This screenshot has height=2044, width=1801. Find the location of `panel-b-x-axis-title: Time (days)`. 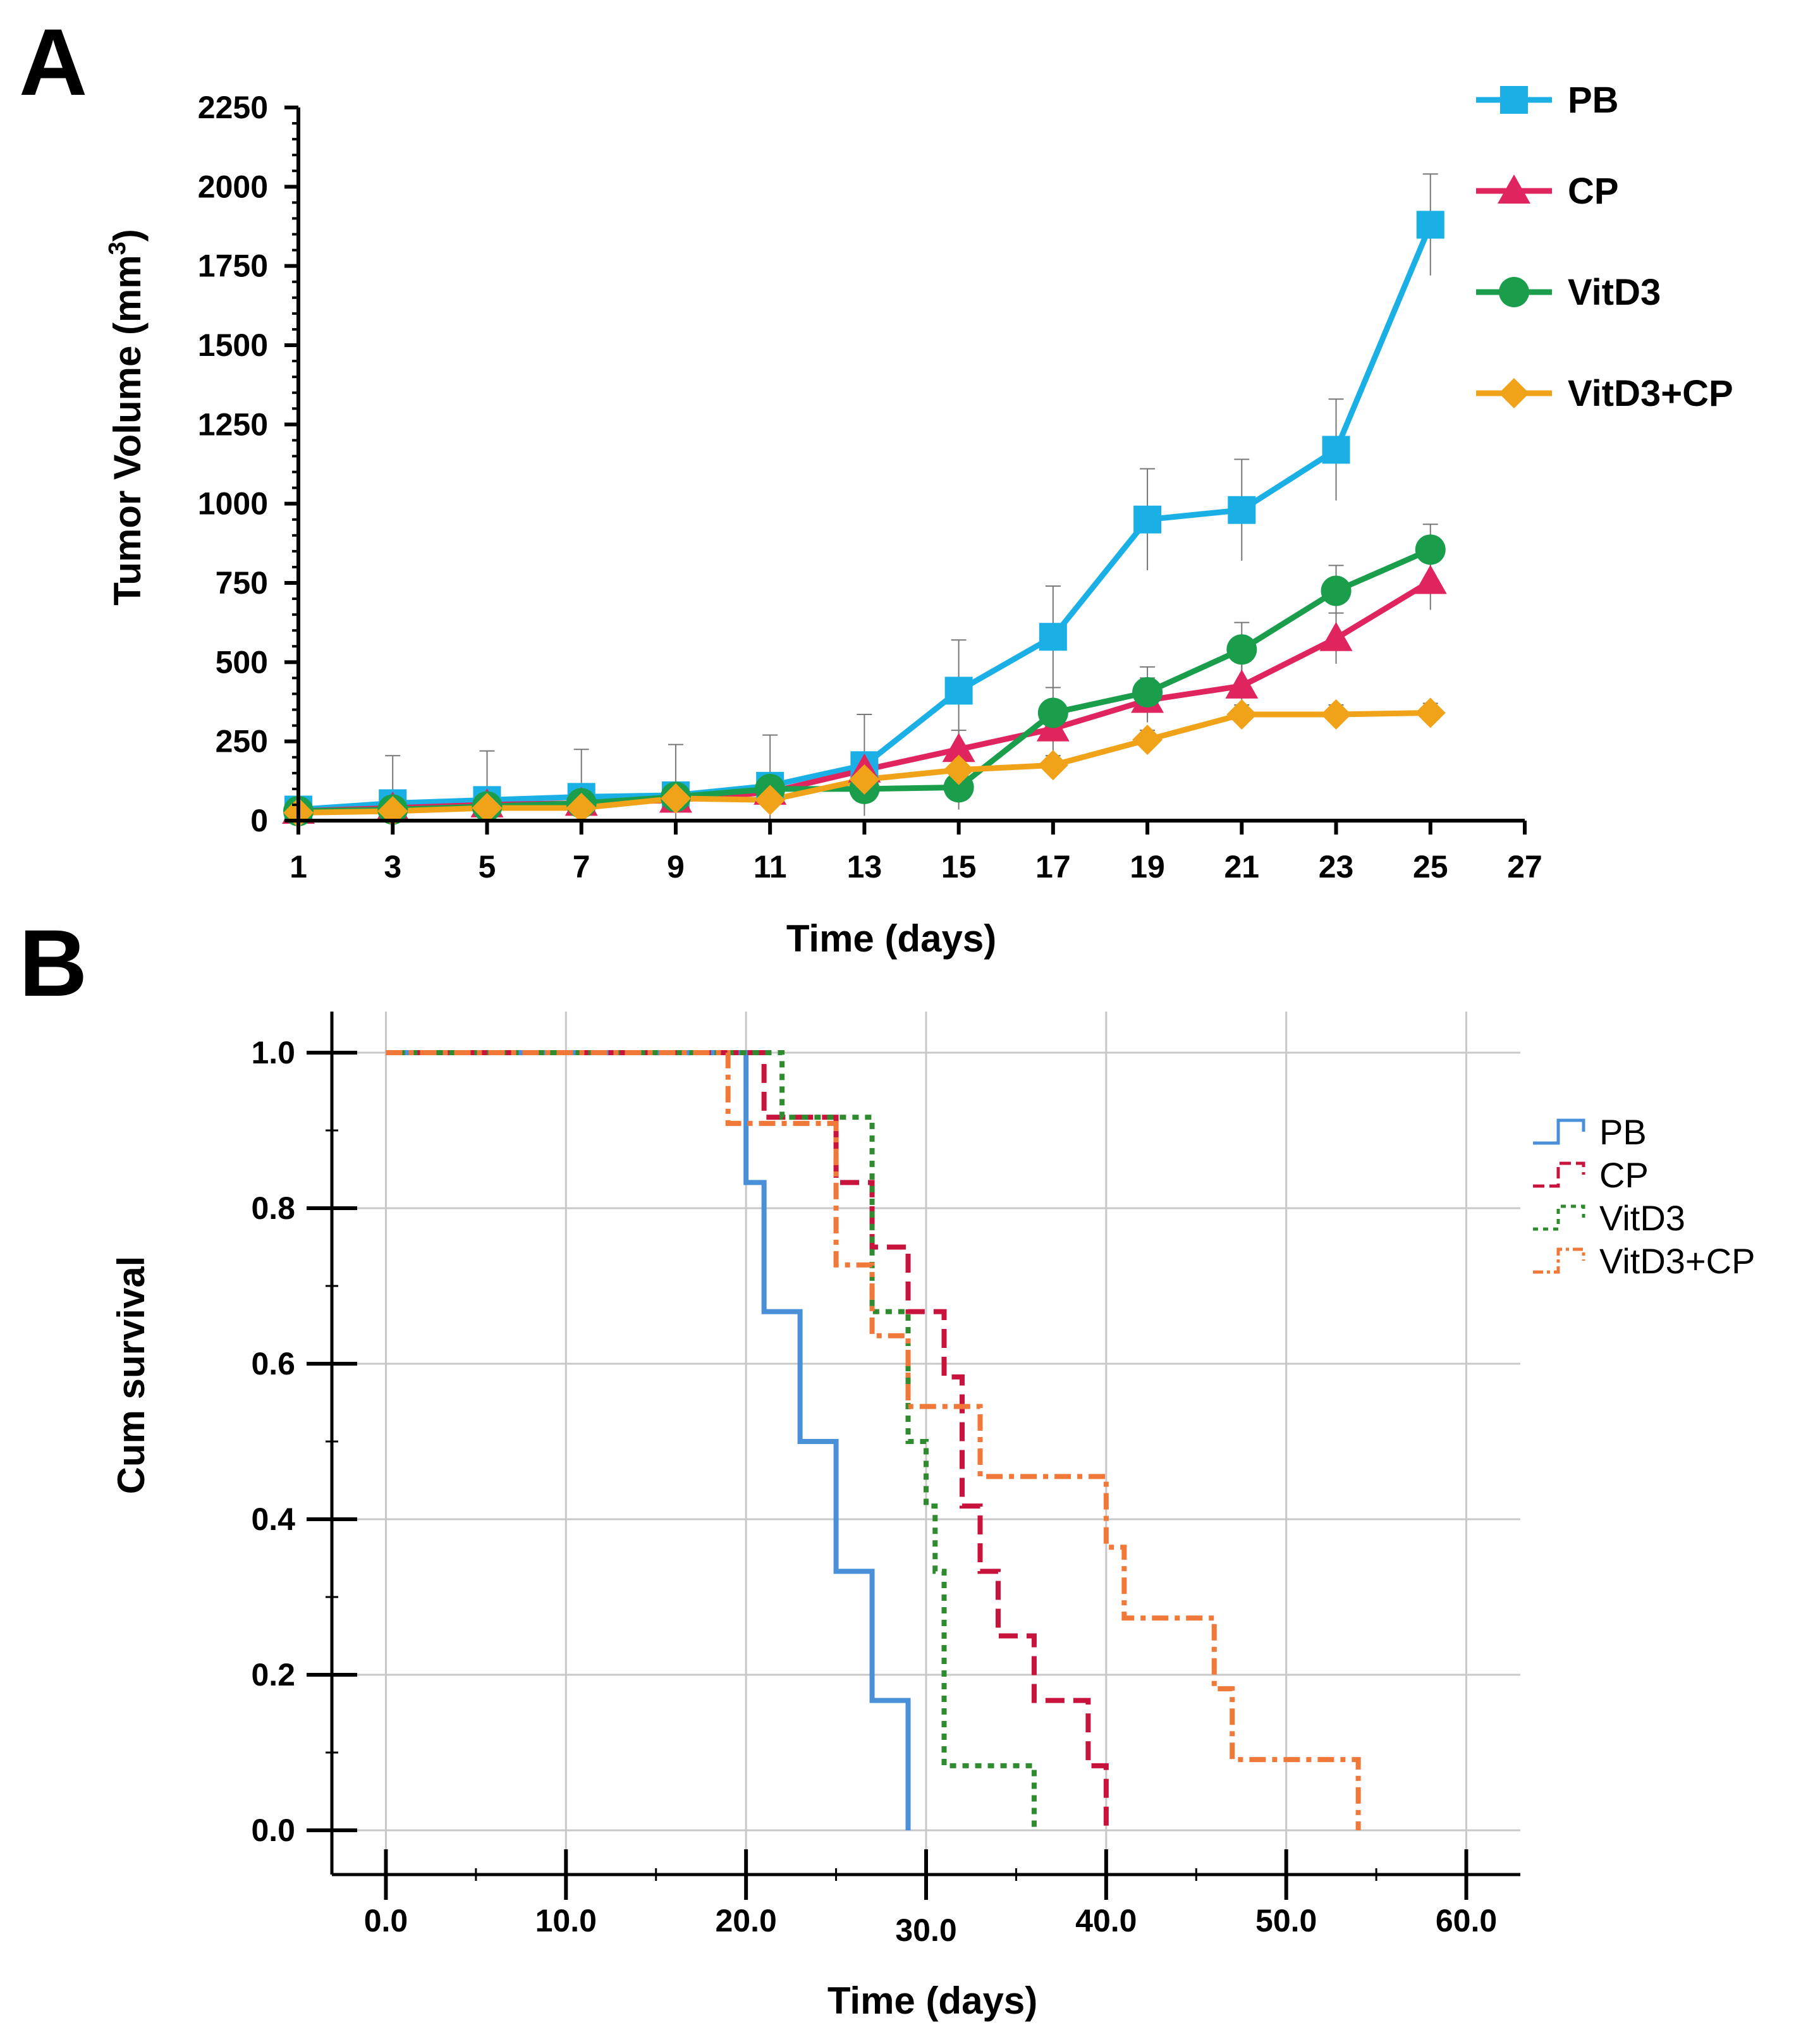

panel-b-x-axis-title: Time (days) is located at coordinates (932, 2001).